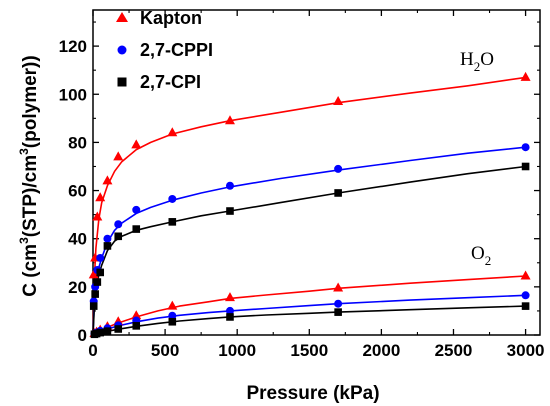  I want to click on legend-marker-cpi, so click(122, 82).